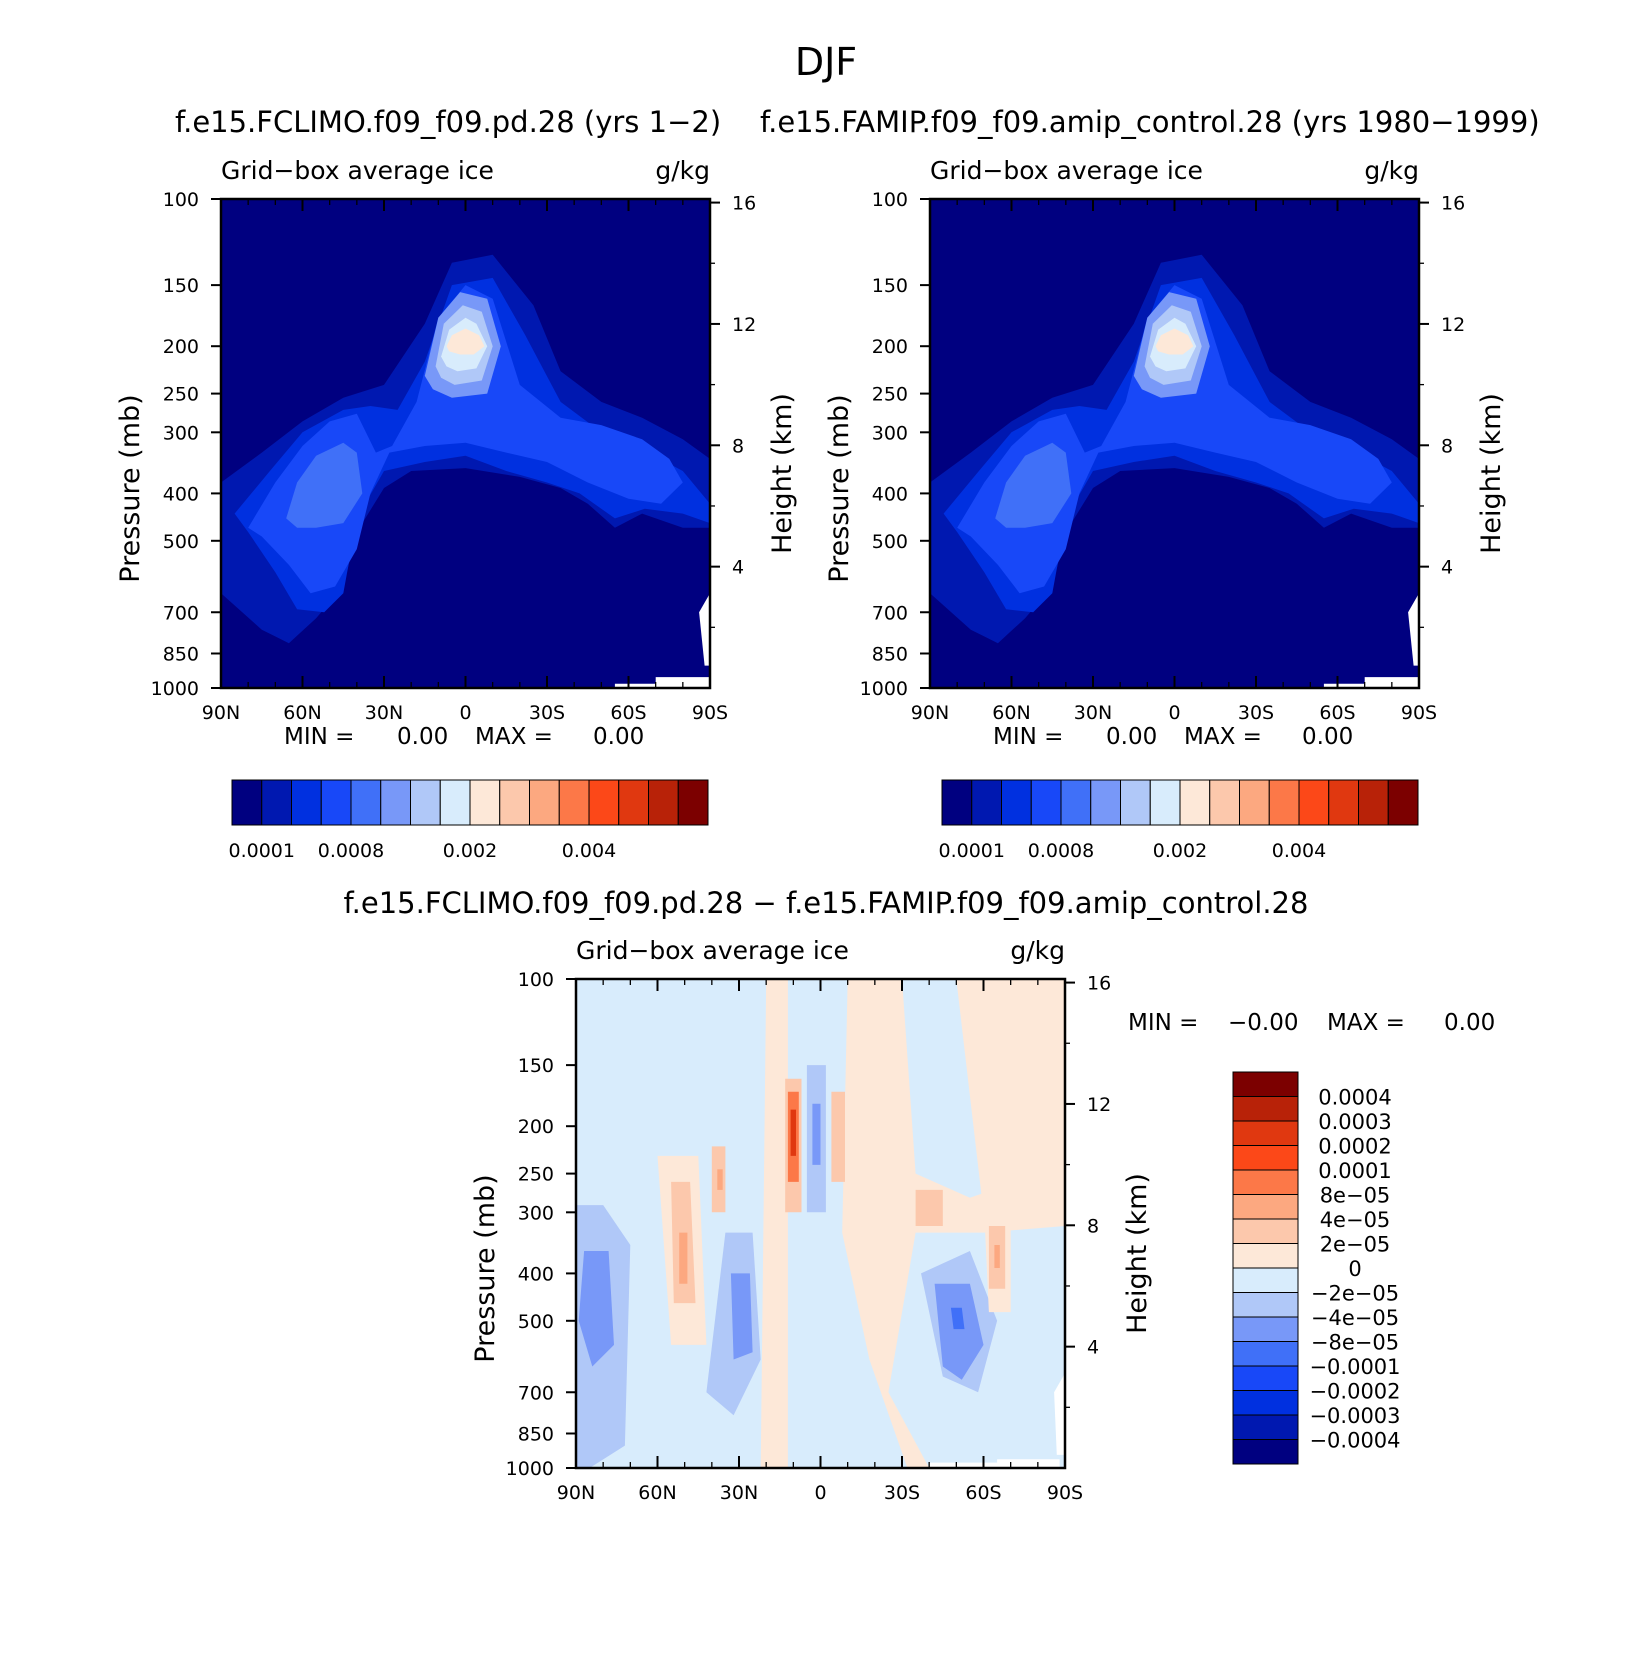  What do you see at coordinates (1354, 1392) in the screenshot?
I see `cb-diff-label: −0.0002` at bounding box center [1354, 1392].